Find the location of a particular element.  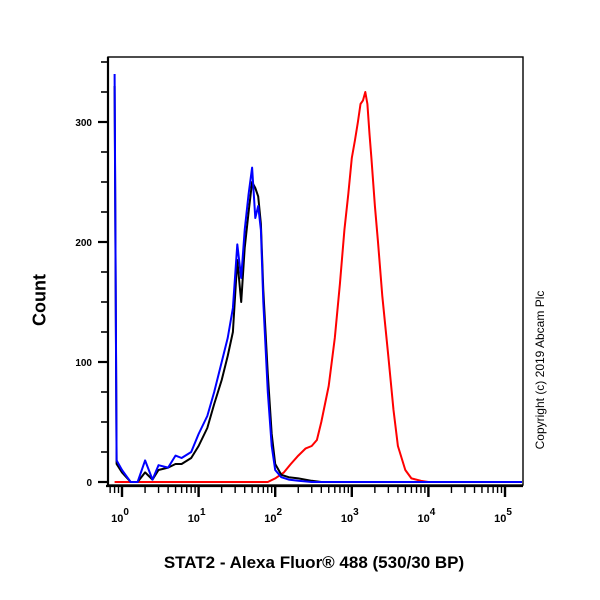

y-tick-label: 300 is located at coordinates (83, 123).